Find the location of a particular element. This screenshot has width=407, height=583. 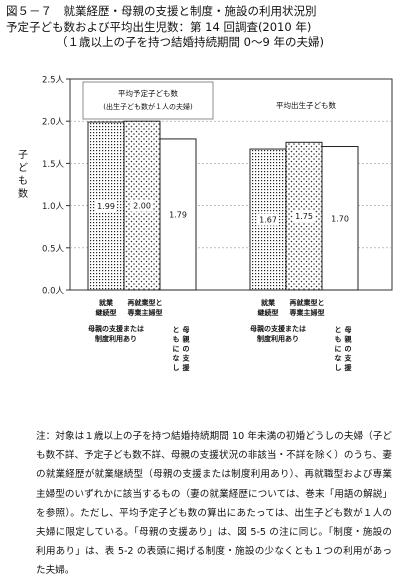

title-line-1: 図５－７ 就業経歴・母親の支援と制度・施設の利用状況別 is located at coordinates (161, 11).